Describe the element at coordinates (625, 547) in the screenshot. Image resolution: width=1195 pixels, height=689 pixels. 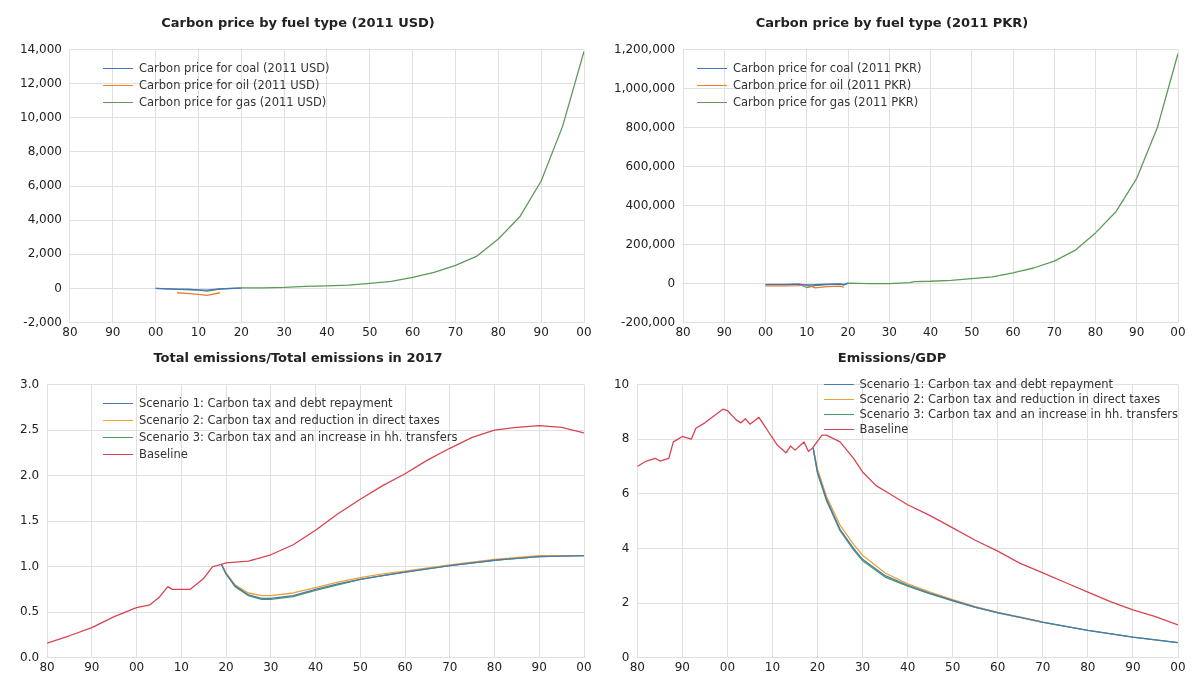
I see `y-tick-label: 4` at that location.